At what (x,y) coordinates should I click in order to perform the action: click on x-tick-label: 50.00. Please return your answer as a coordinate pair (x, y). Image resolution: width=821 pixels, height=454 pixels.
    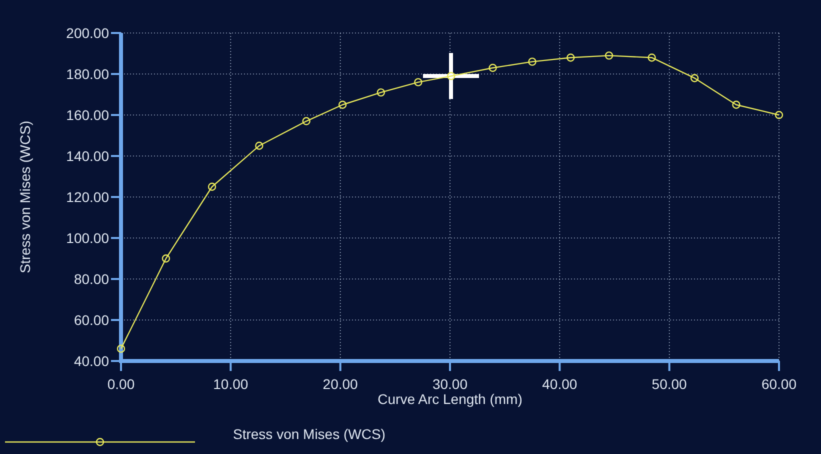
    Looking at the image, I should click on (670, 384).